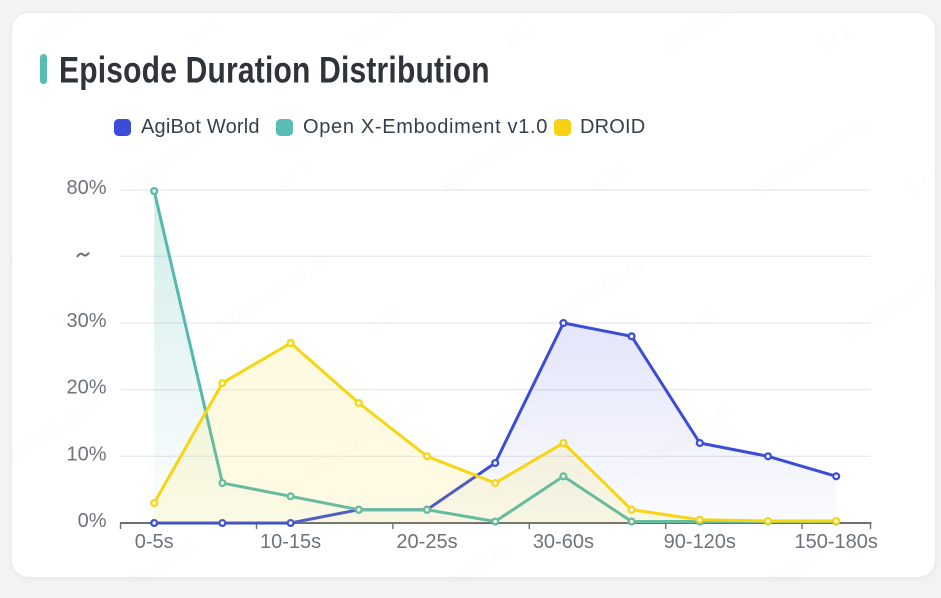 The image size is (941, 598). I want to click on svg-text: 10%, so click(86, 454).